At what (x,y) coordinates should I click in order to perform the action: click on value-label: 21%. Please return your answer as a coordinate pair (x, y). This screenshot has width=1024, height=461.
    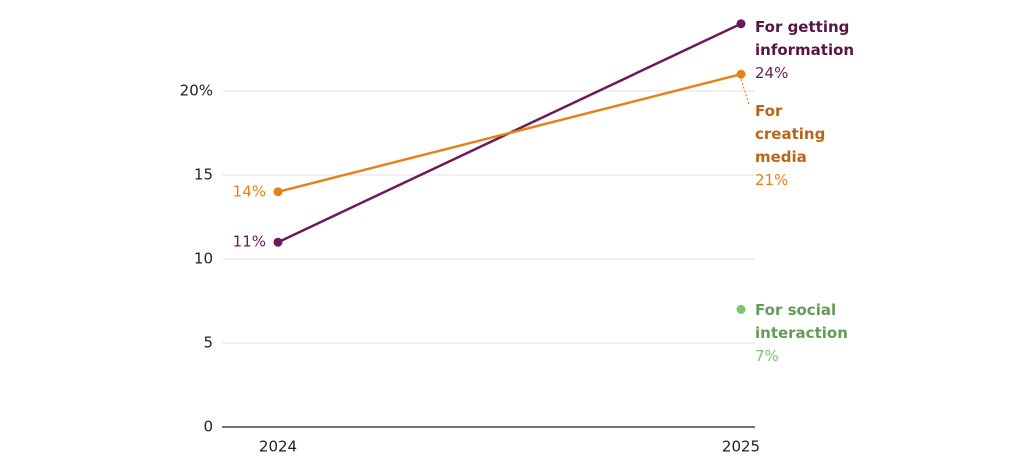
    Looking at the image, I should click on (772, 180).